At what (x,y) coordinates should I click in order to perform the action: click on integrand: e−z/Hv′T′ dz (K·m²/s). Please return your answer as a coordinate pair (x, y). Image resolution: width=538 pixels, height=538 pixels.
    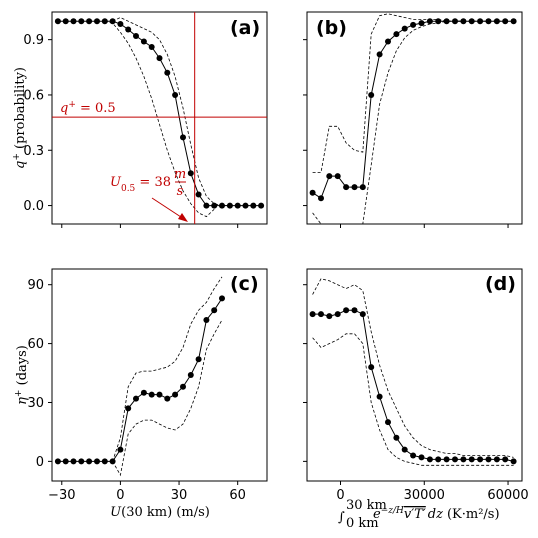
    Looking at the image, I should click on (436, 514).